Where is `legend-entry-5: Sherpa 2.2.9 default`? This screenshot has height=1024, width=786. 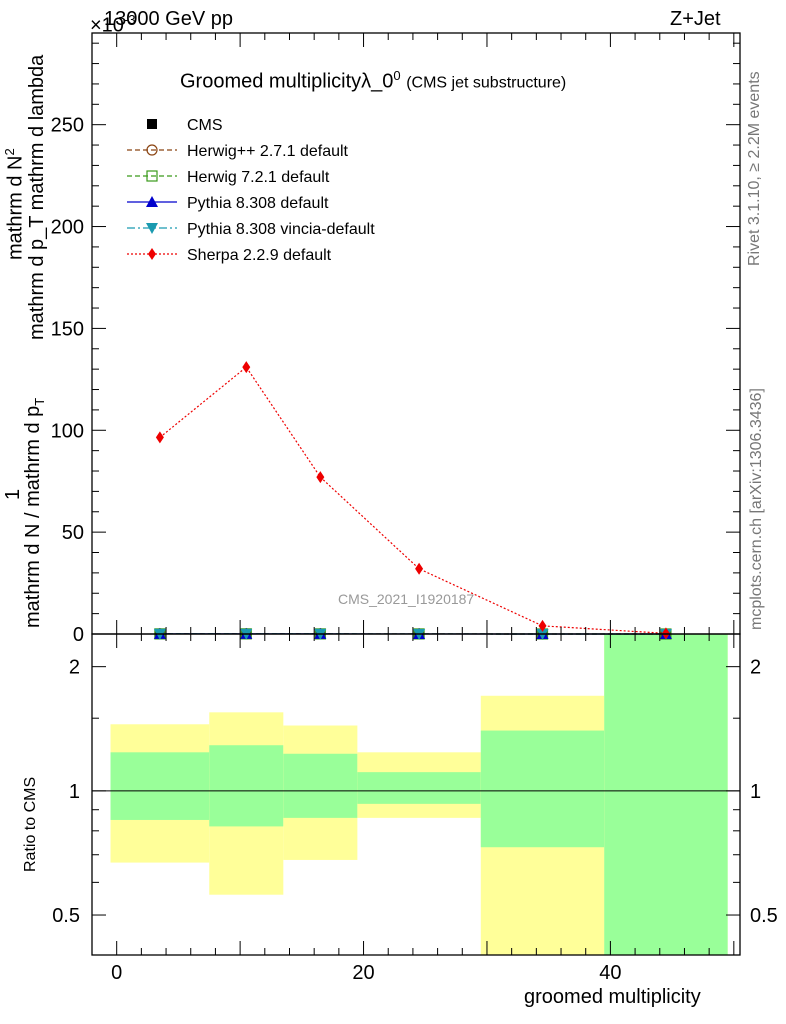 legend-entry-5: Sherpa 2.2.9 default is located at coordinates (229, 255).